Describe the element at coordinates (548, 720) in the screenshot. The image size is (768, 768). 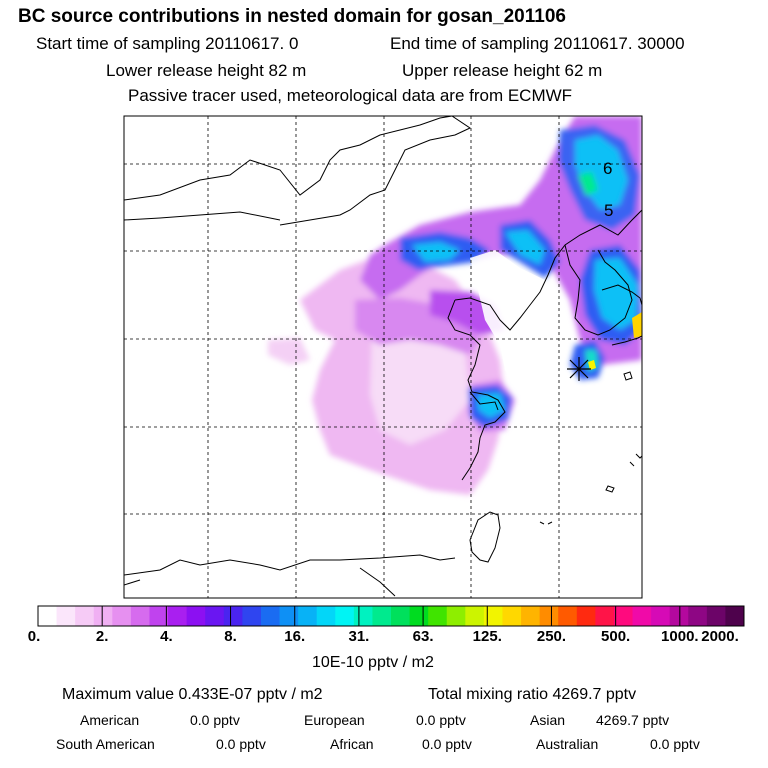
I see `region-asian-name: Asian` at that location.